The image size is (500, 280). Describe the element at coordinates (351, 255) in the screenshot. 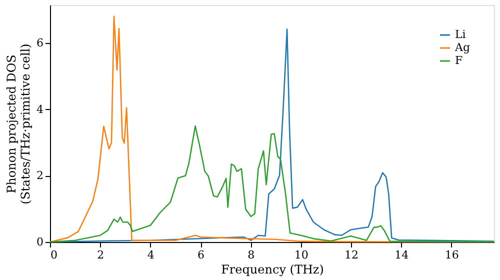

I see `x-tick-label: 12` at that location.